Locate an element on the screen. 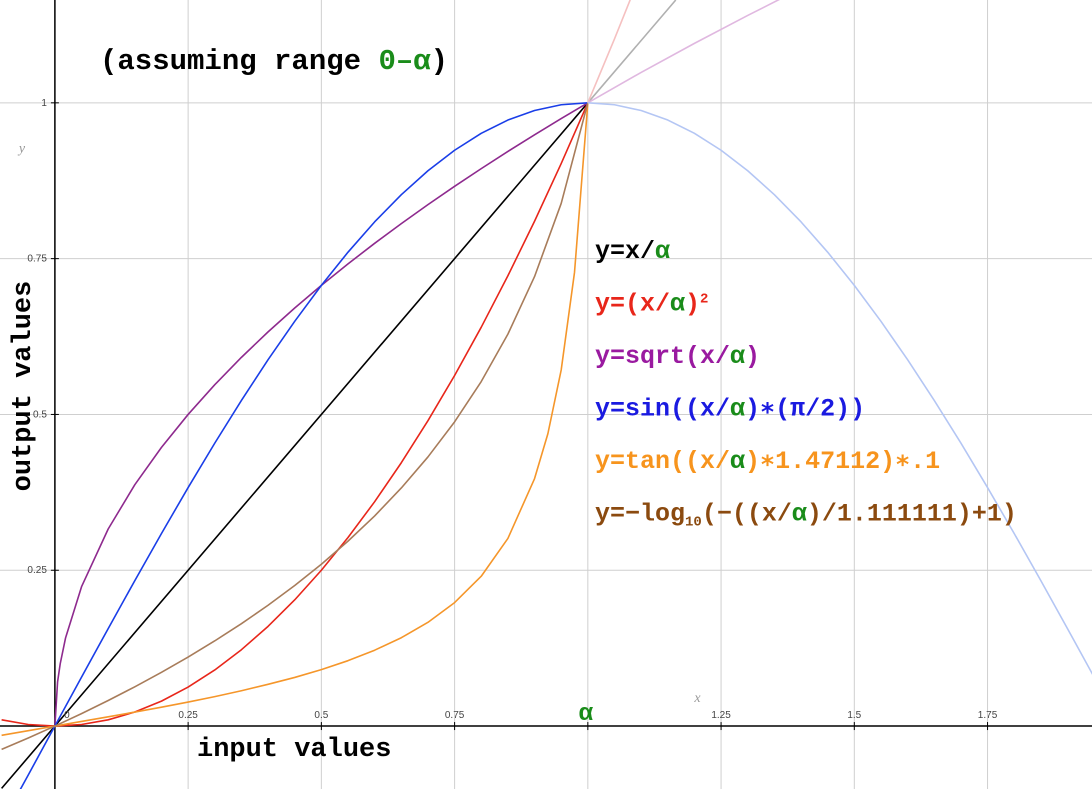 The height and width of the screenshot is (789, 1092). legend-text: y=tan((x/ is located at coordinates (662, 461).